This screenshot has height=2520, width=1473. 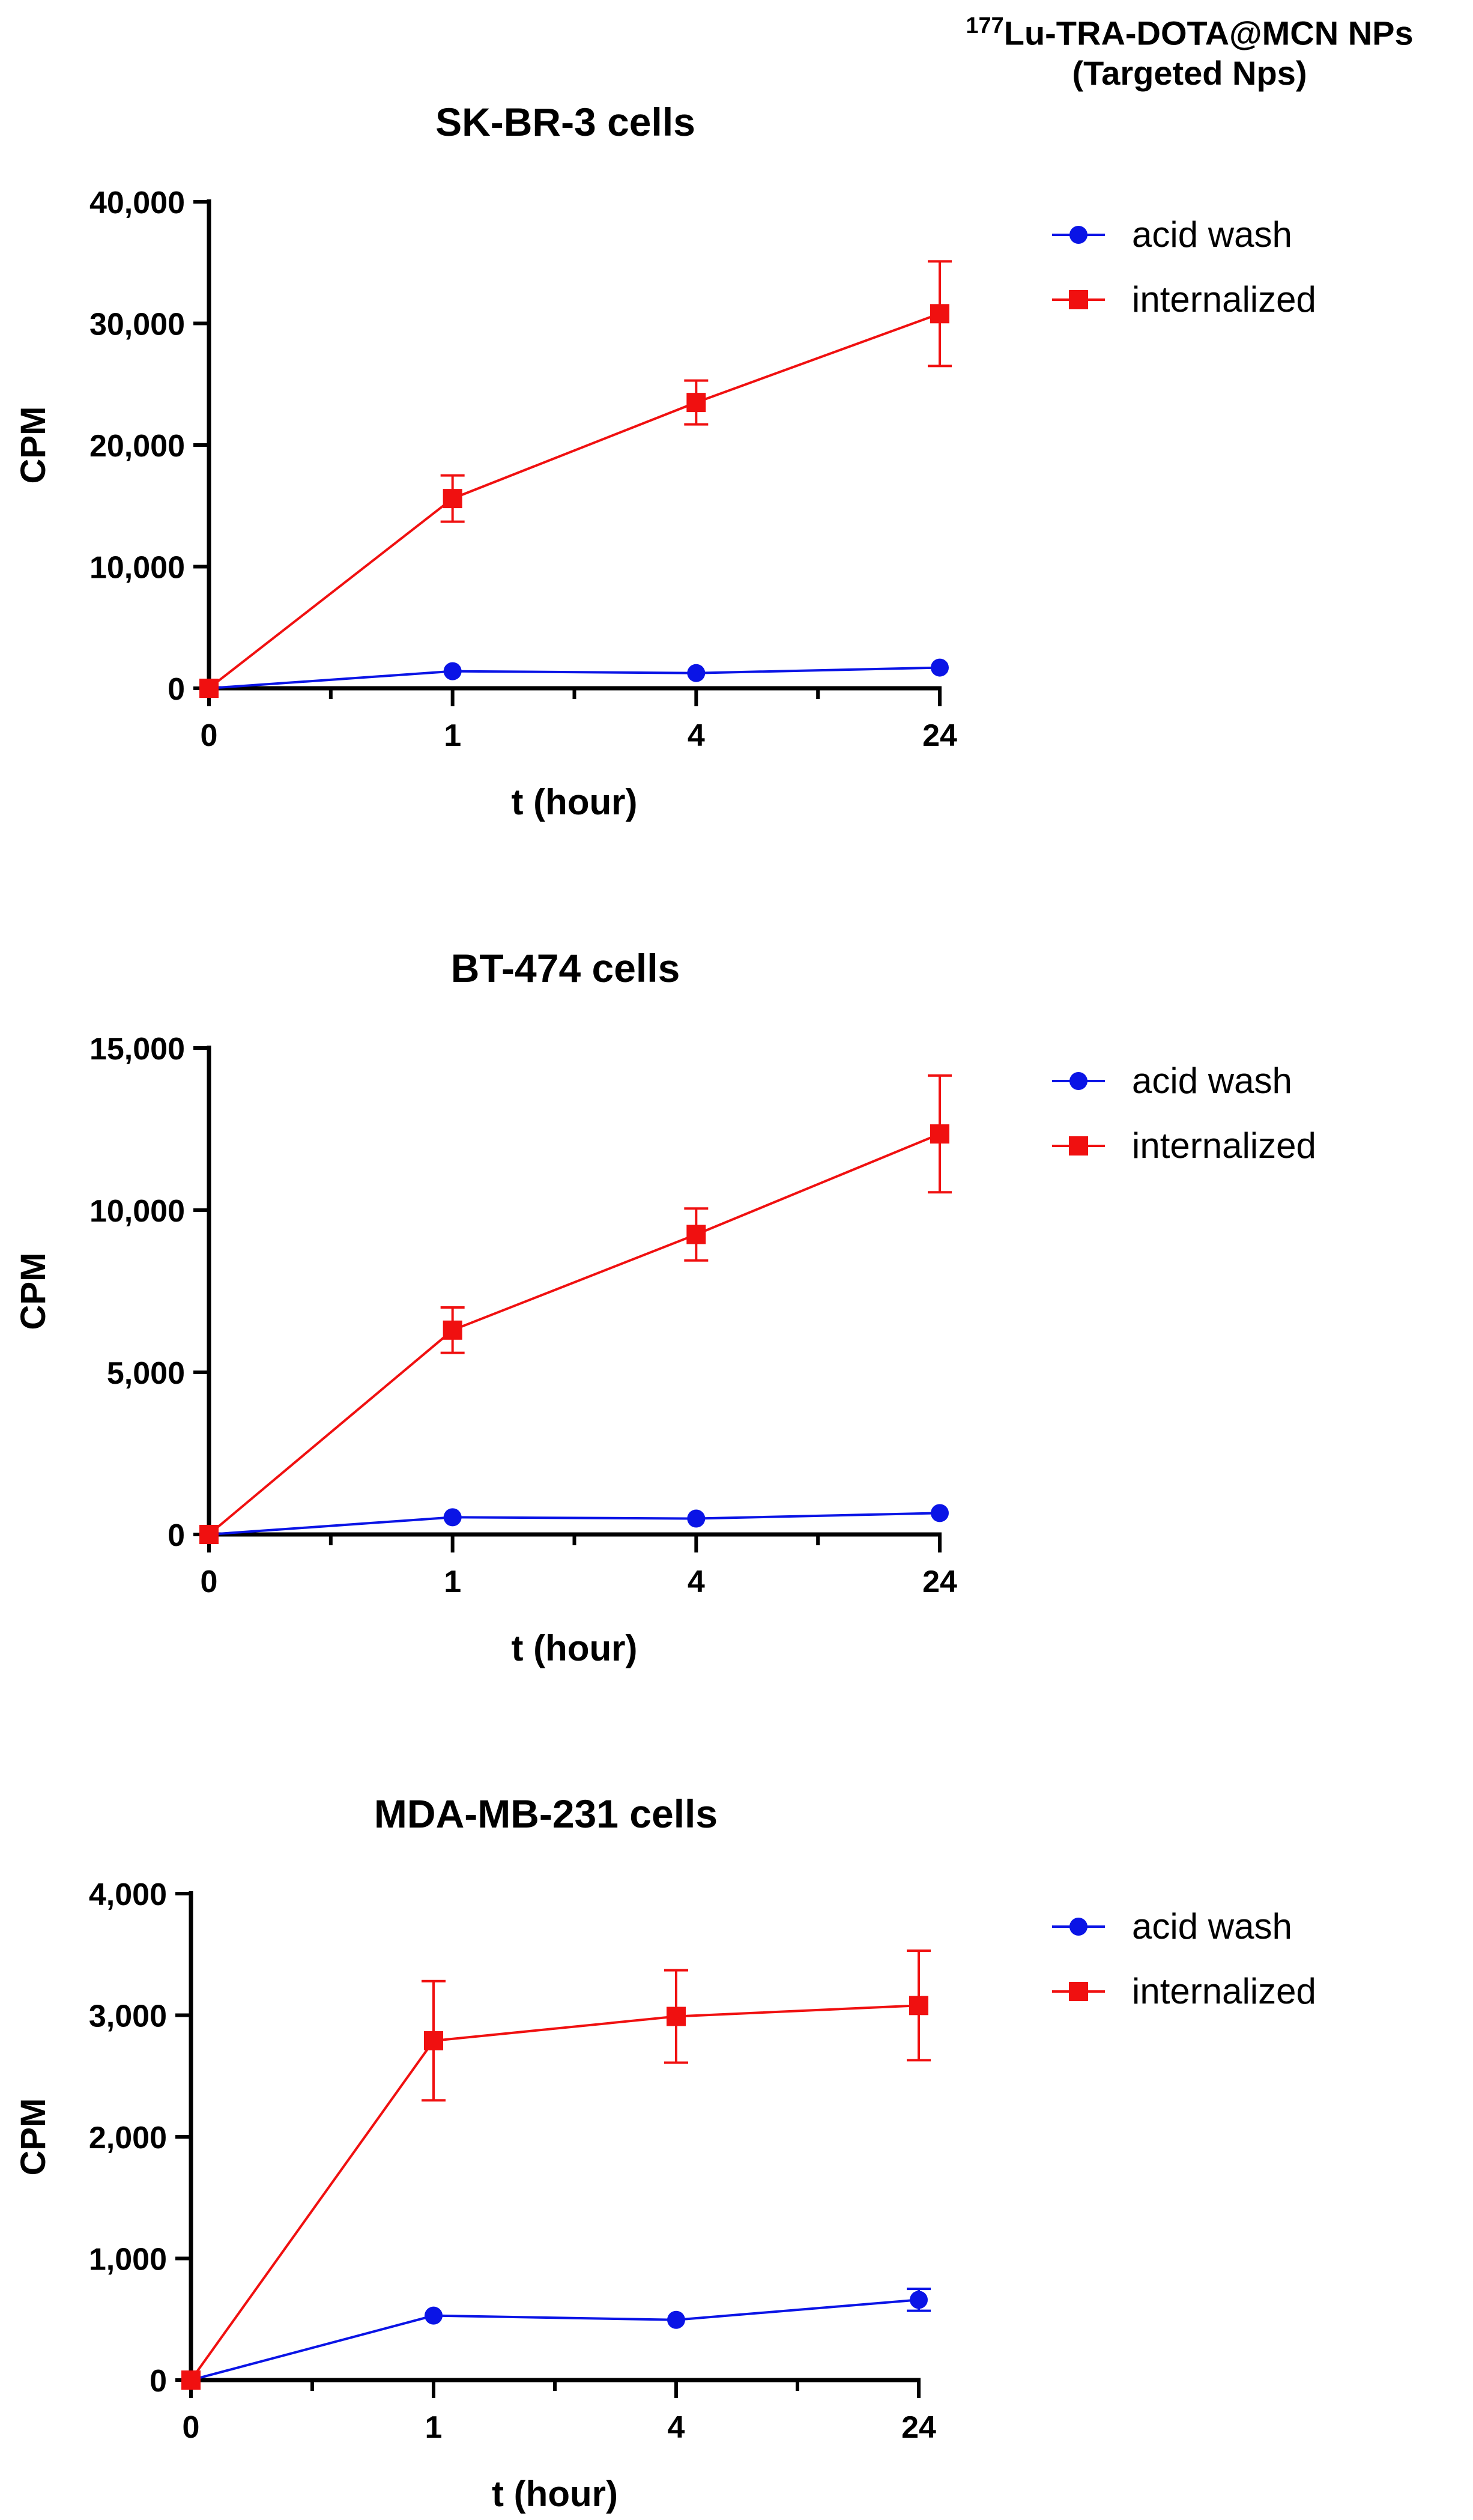 What do you see at coordinates (137, 203) in the screenshot?
I see `y-tick-label: 40,000` at bounding box center [137, 203].